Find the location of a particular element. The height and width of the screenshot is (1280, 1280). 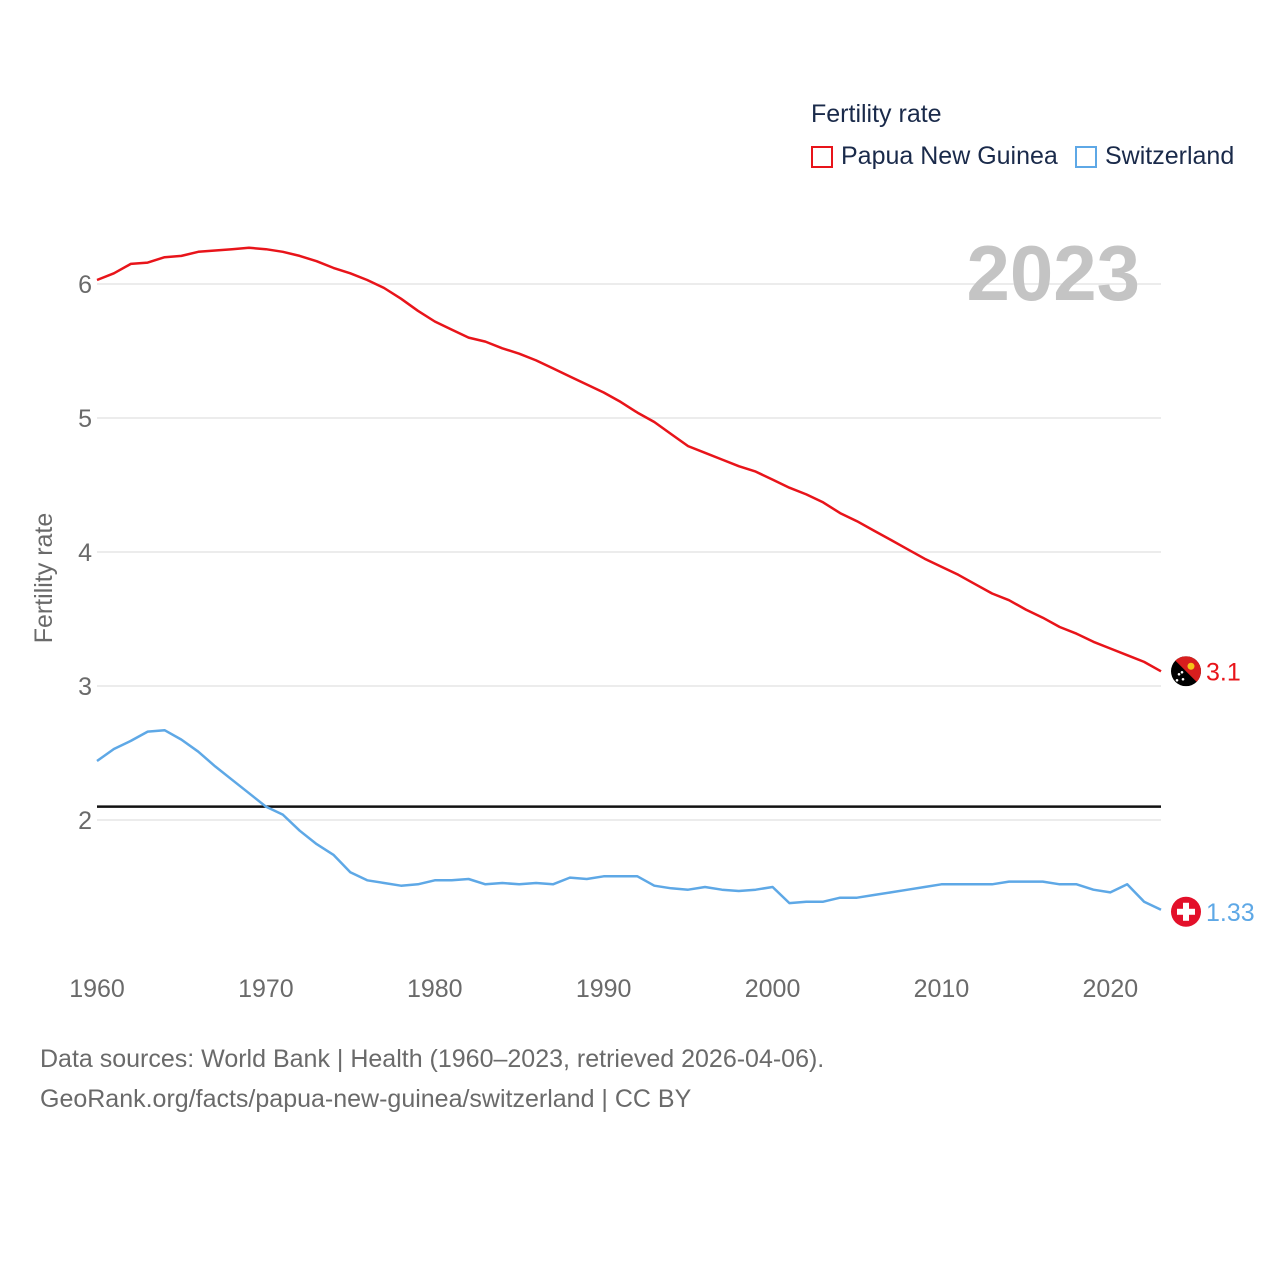

legend-label-switzerland: Switzerland is located at coordinates (1170, 156).